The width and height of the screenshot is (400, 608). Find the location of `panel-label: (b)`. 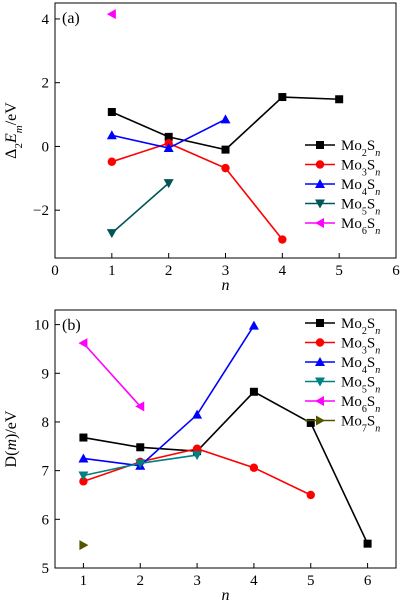

panel-label: (b) is located at coordinates (71, 325).